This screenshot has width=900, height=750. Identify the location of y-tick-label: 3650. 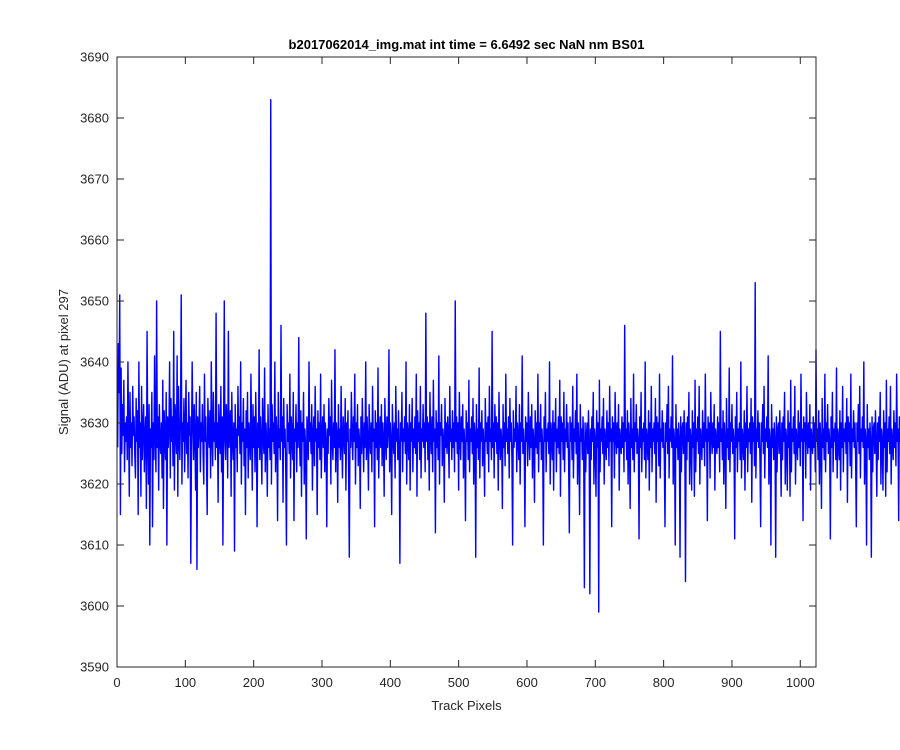
(94, 301).